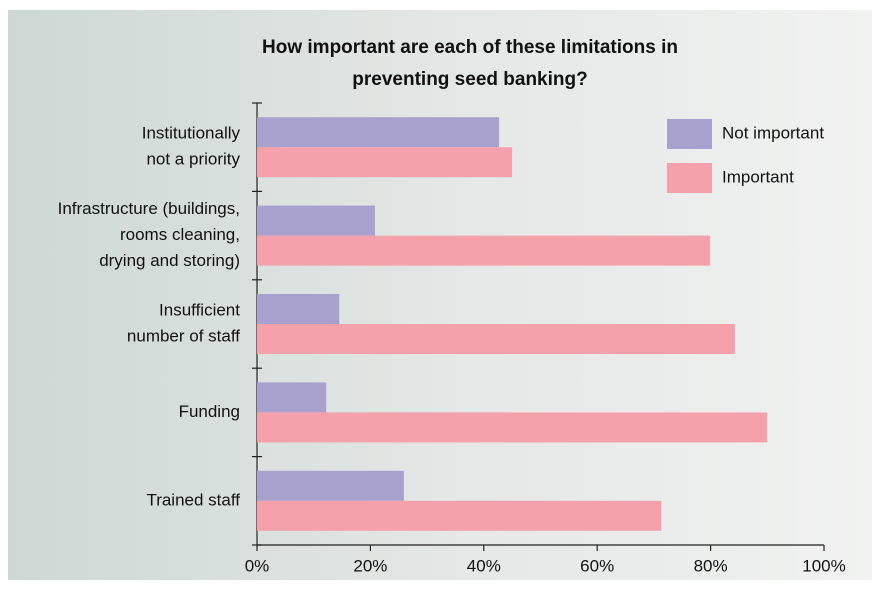  I want to click on x-tick-label: 20%, so click(370, 565).